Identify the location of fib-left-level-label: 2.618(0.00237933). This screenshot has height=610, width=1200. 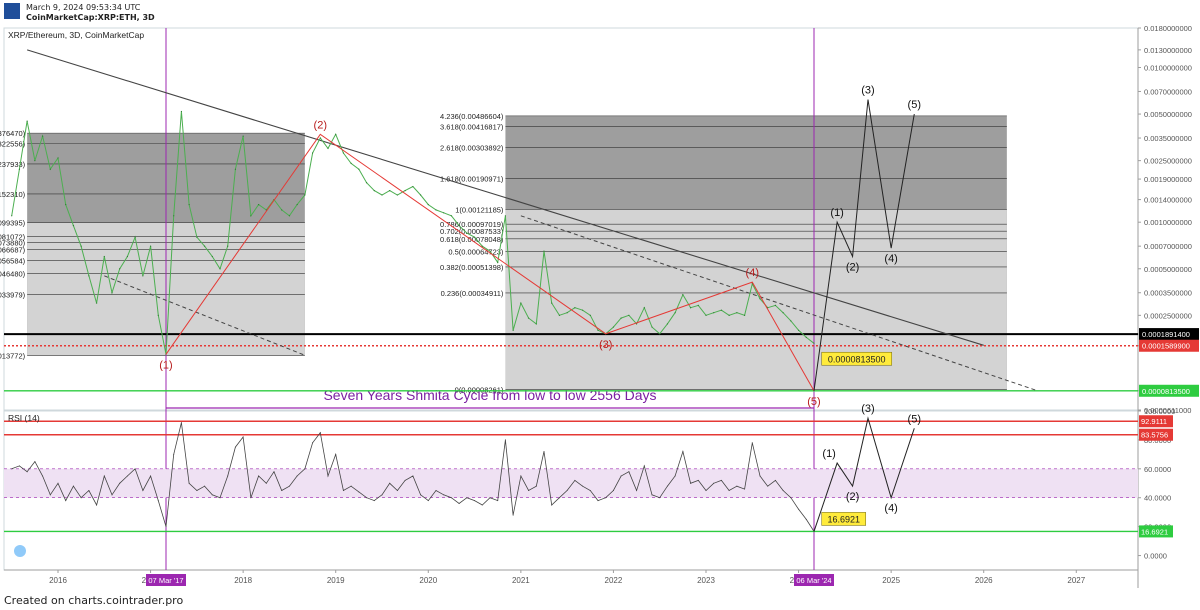
(13, 164).